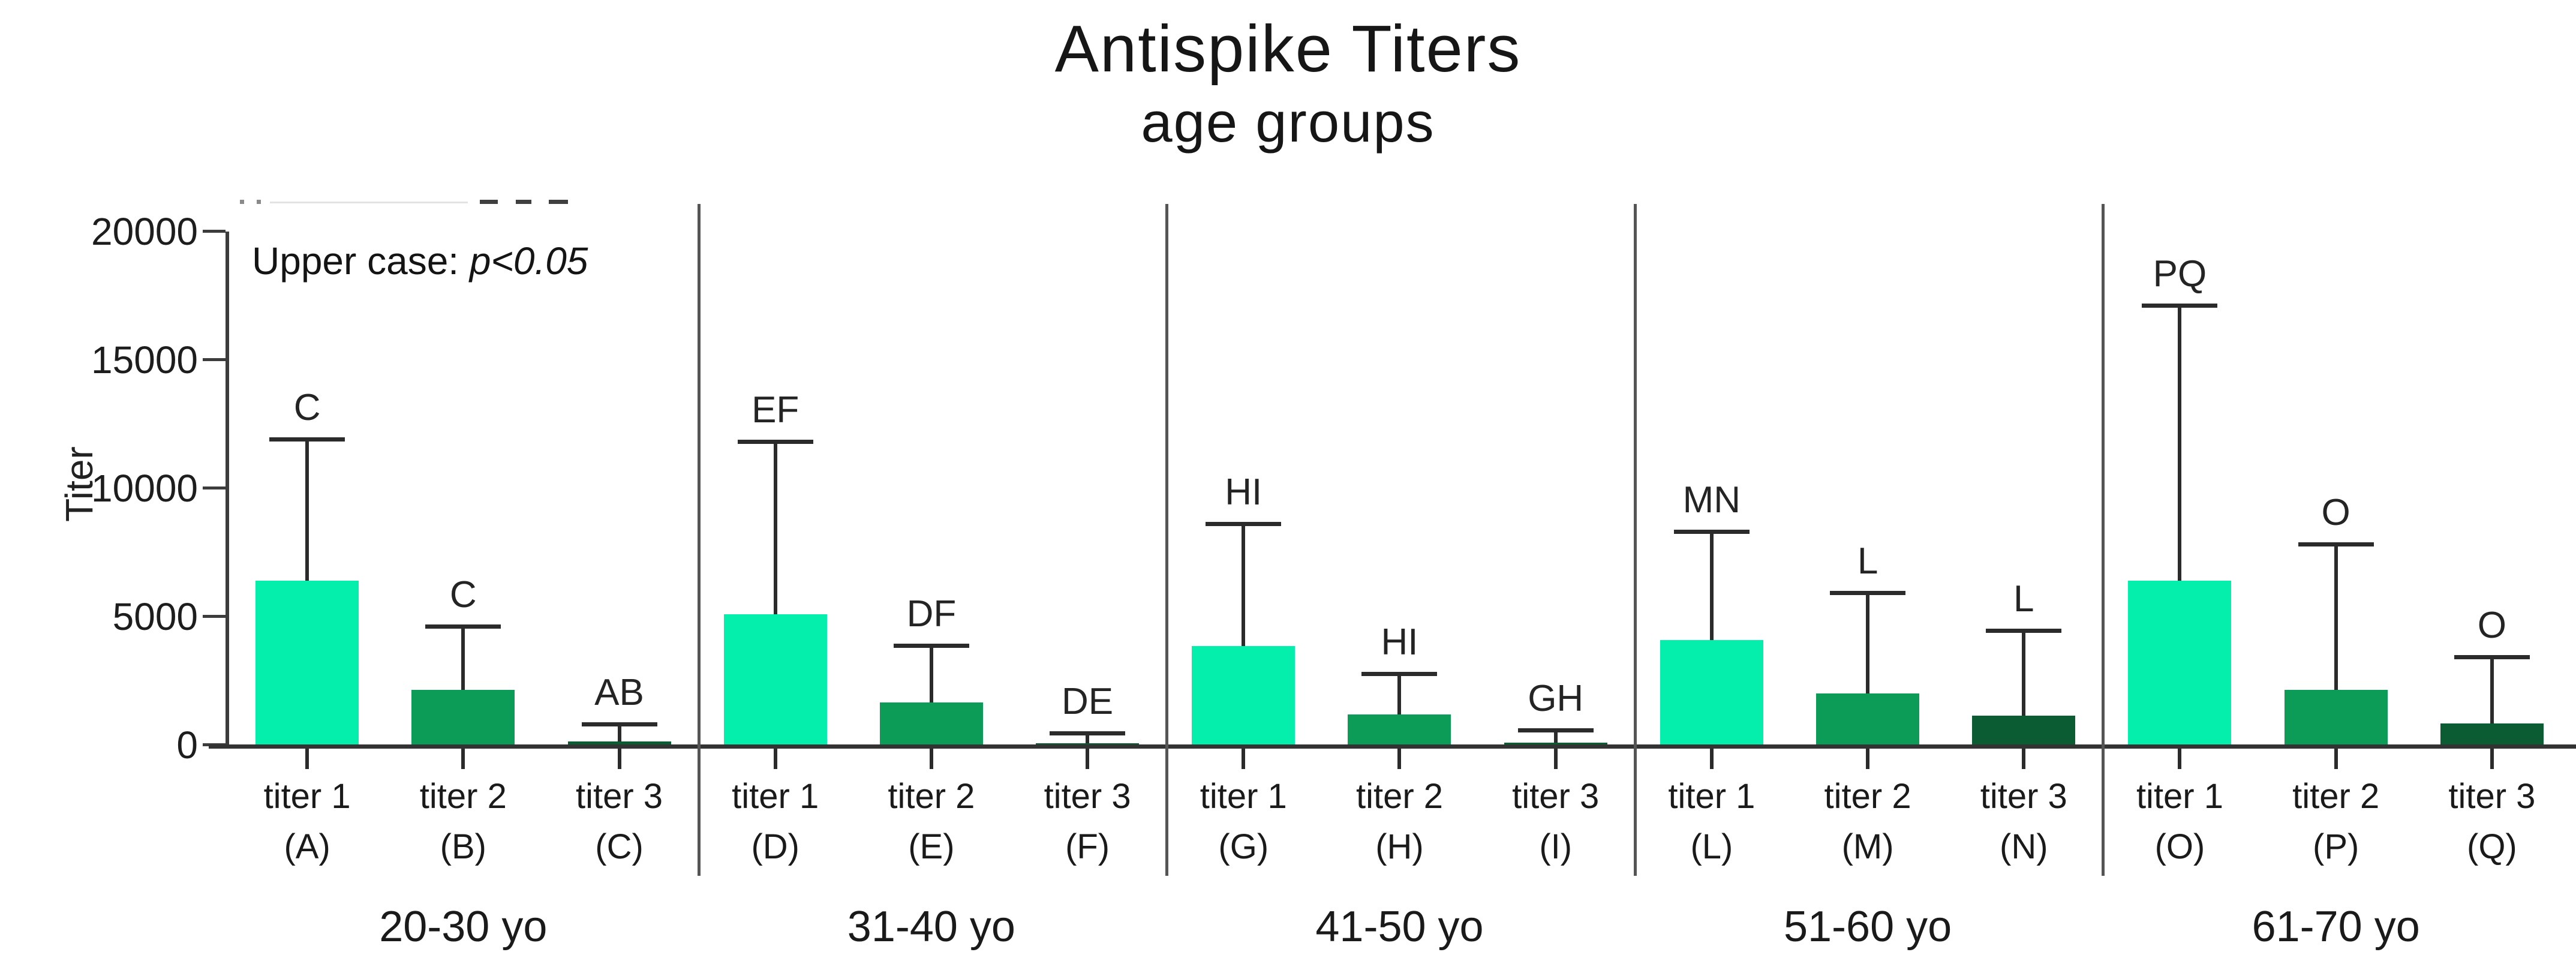 This screenshot has width=2576, height=973. Describe the element at coordinates (619, 846) in the screenshot. I see `bar-letter-label: (C)` at that location.